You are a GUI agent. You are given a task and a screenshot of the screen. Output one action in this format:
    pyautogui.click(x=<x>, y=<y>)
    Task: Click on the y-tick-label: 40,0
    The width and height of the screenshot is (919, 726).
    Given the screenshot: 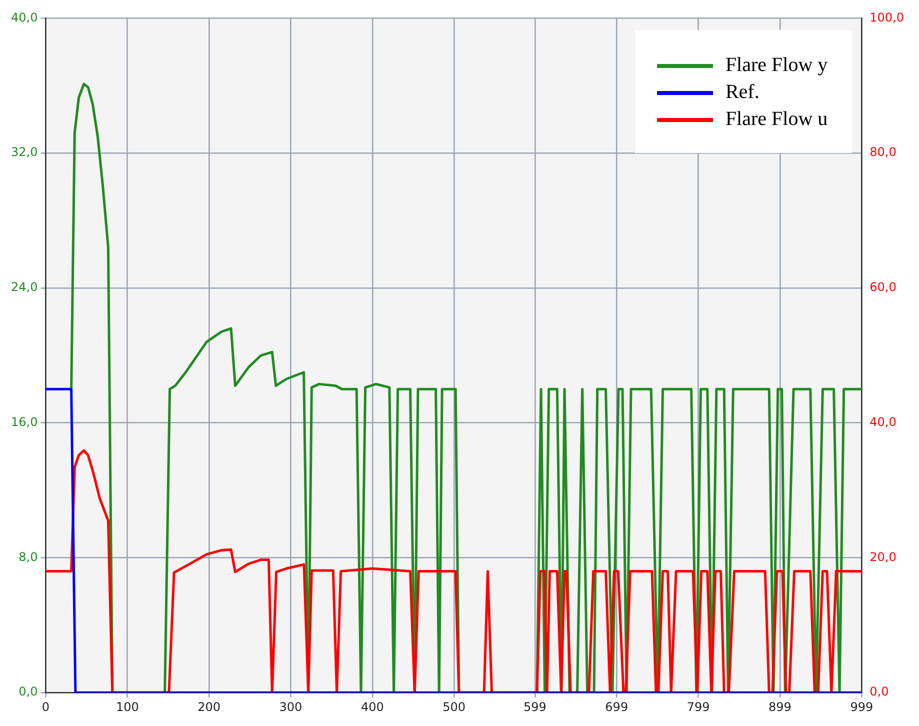 What is the action you would take?
    pyautogui.click(x=24, y=17)
    